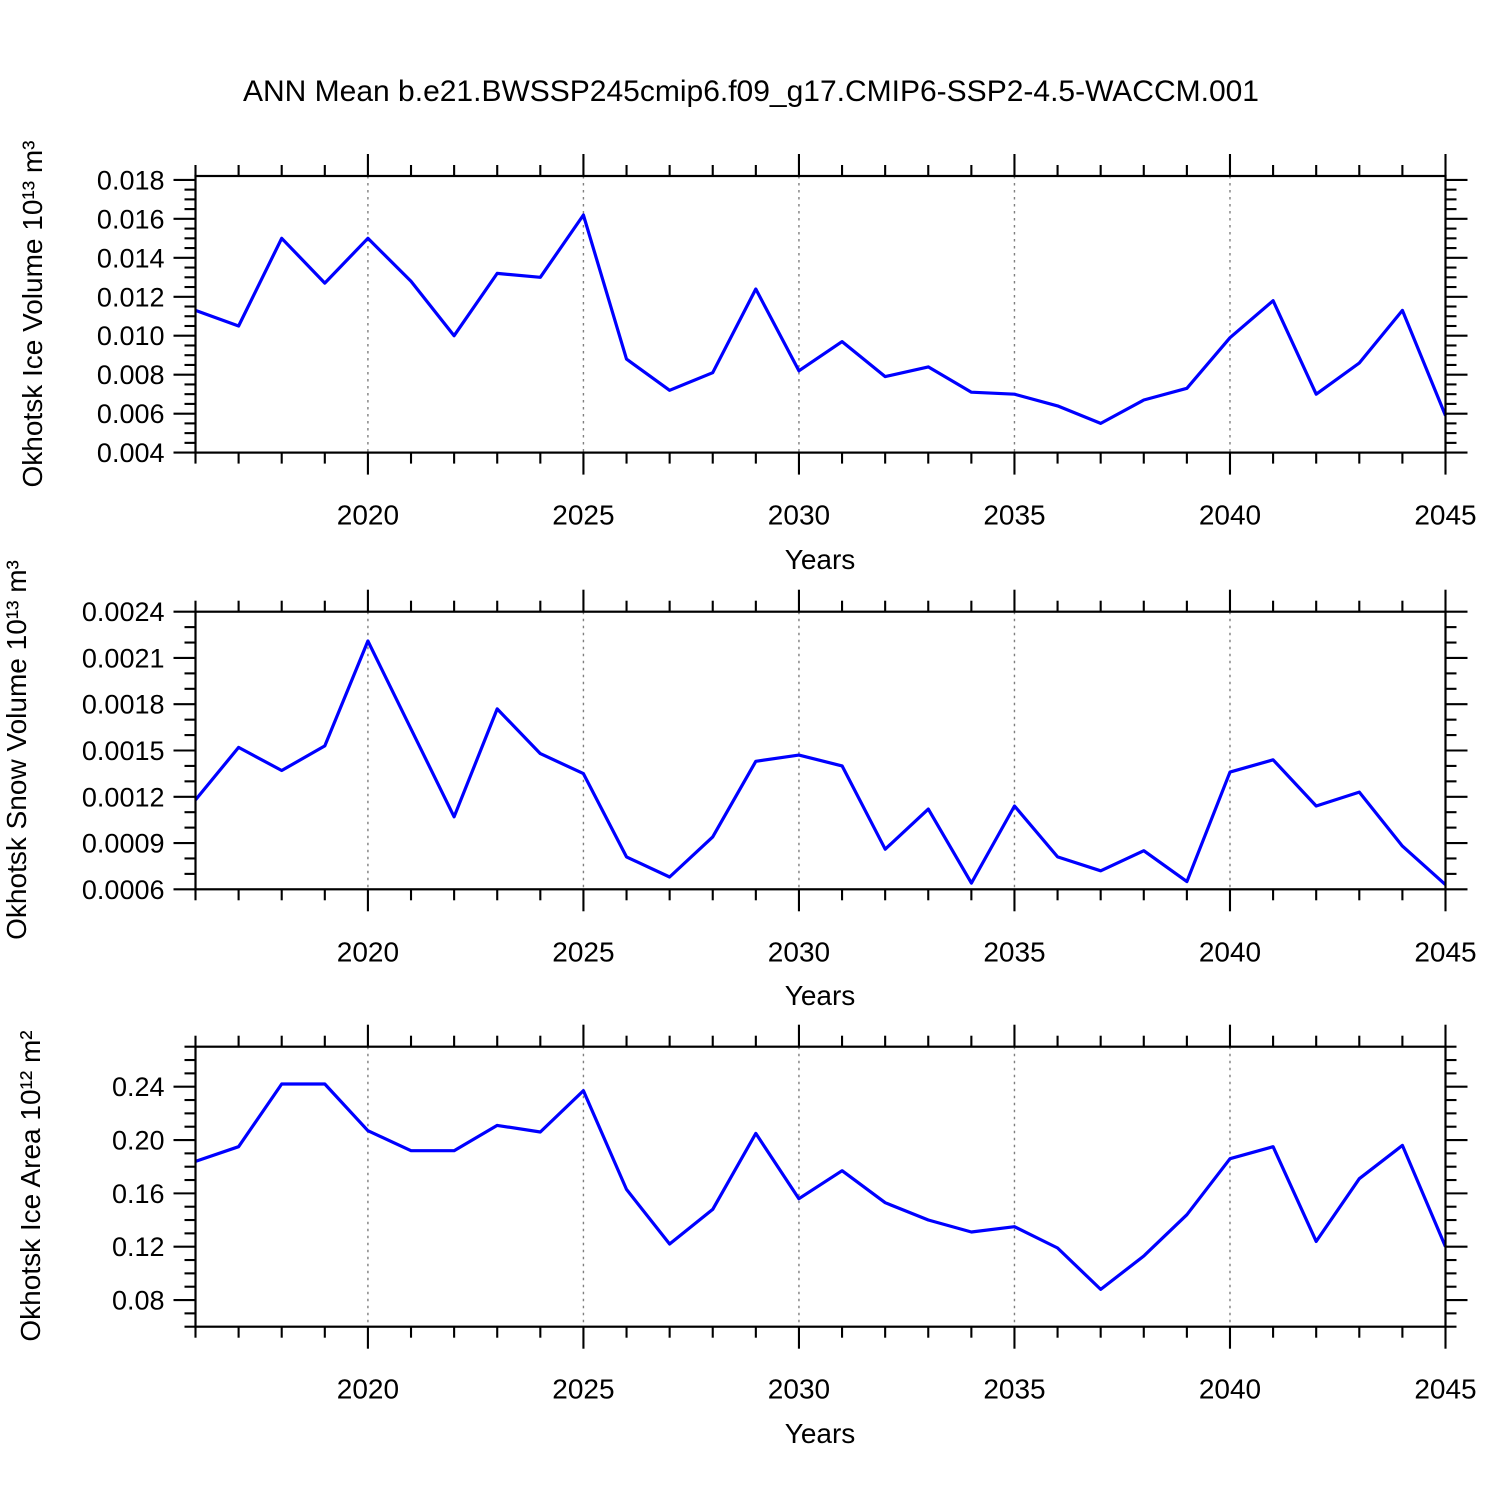 The height and width of the screenshot is (1500, 1500). Describe the element at coordinates (123, 844) in the screenshot. I see `svg-text: 0.0009` at that location.